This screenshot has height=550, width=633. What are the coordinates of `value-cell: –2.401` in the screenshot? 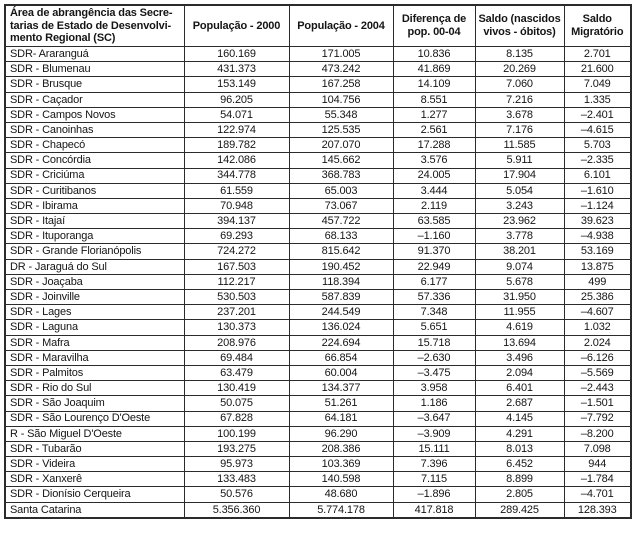 It's located at (597, 114).